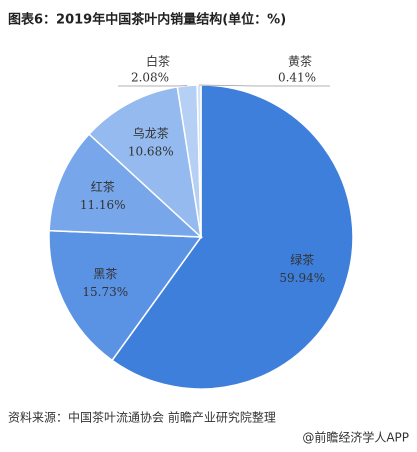 Image resolution: width=417 pixels, height=452 pixels. I want to click on source: 资料来源：中国茶叶流通协会 前瞻产业研究院整理, so click(142, 417).